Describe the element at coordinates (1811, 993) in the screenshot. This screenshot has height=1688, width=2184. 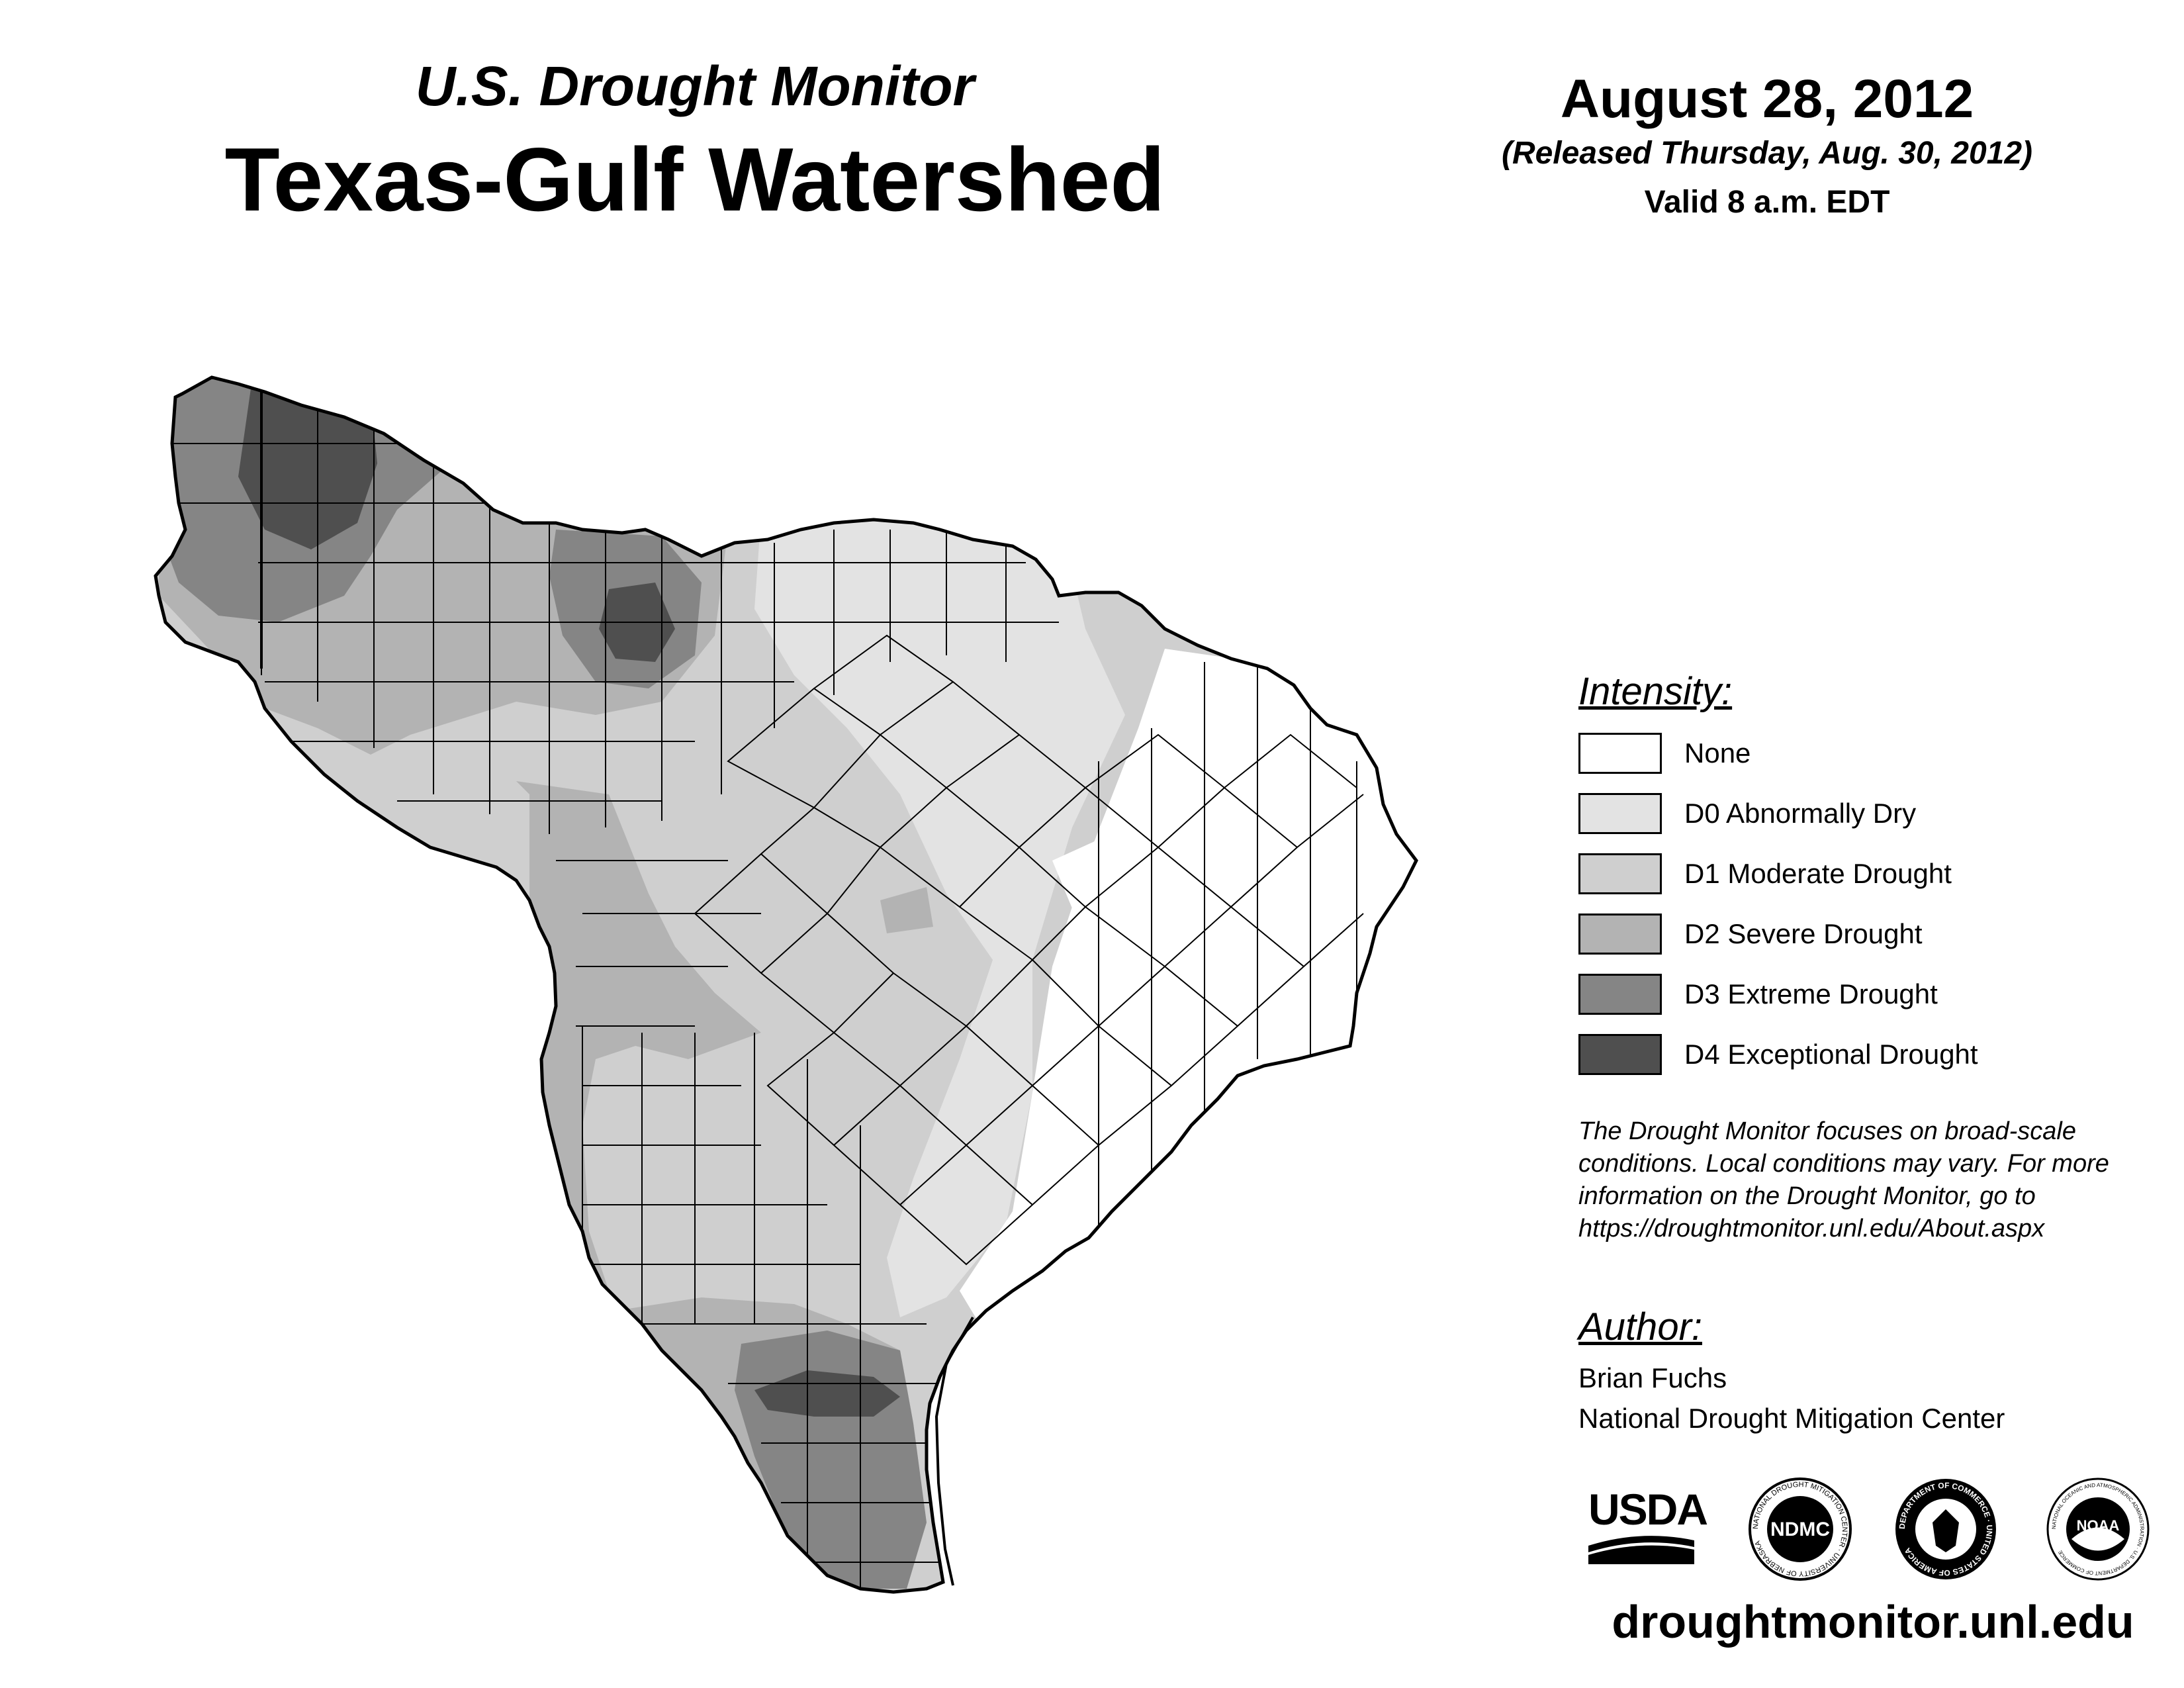
I see `legend-label: D3 Extreme Drought` at that location.